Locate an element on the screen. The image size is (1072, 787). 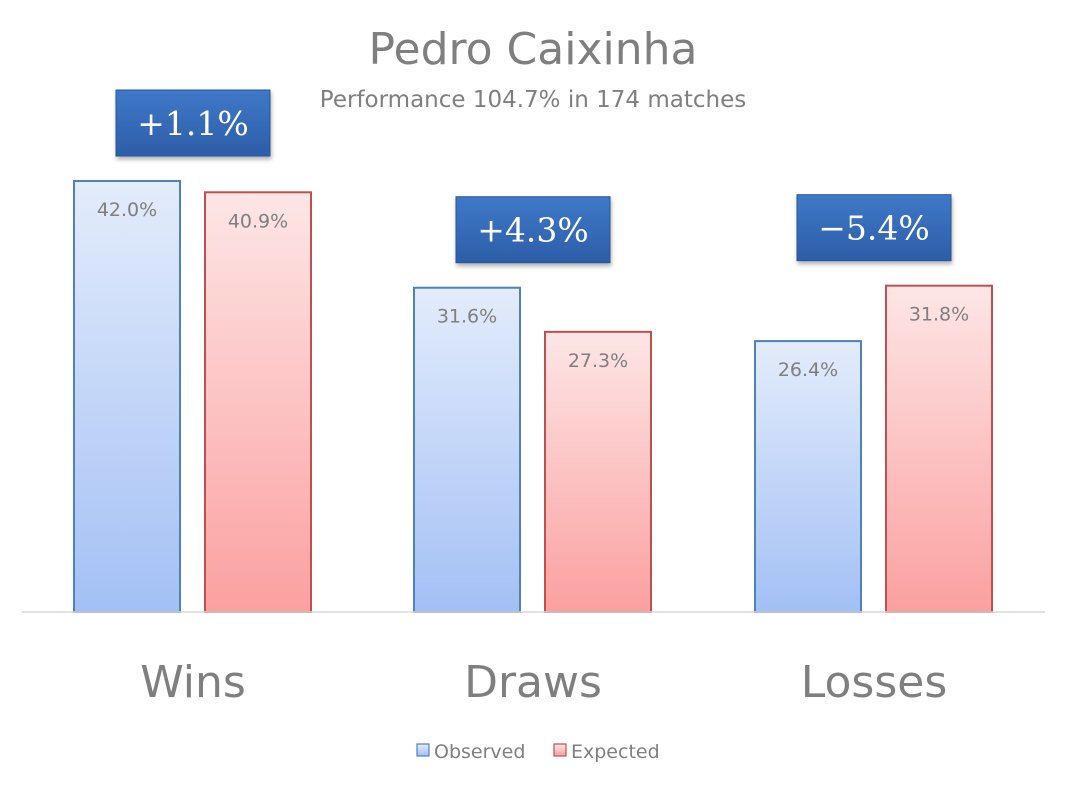
difference-label-wins: +1.1% is located at coordinates (193, 123).